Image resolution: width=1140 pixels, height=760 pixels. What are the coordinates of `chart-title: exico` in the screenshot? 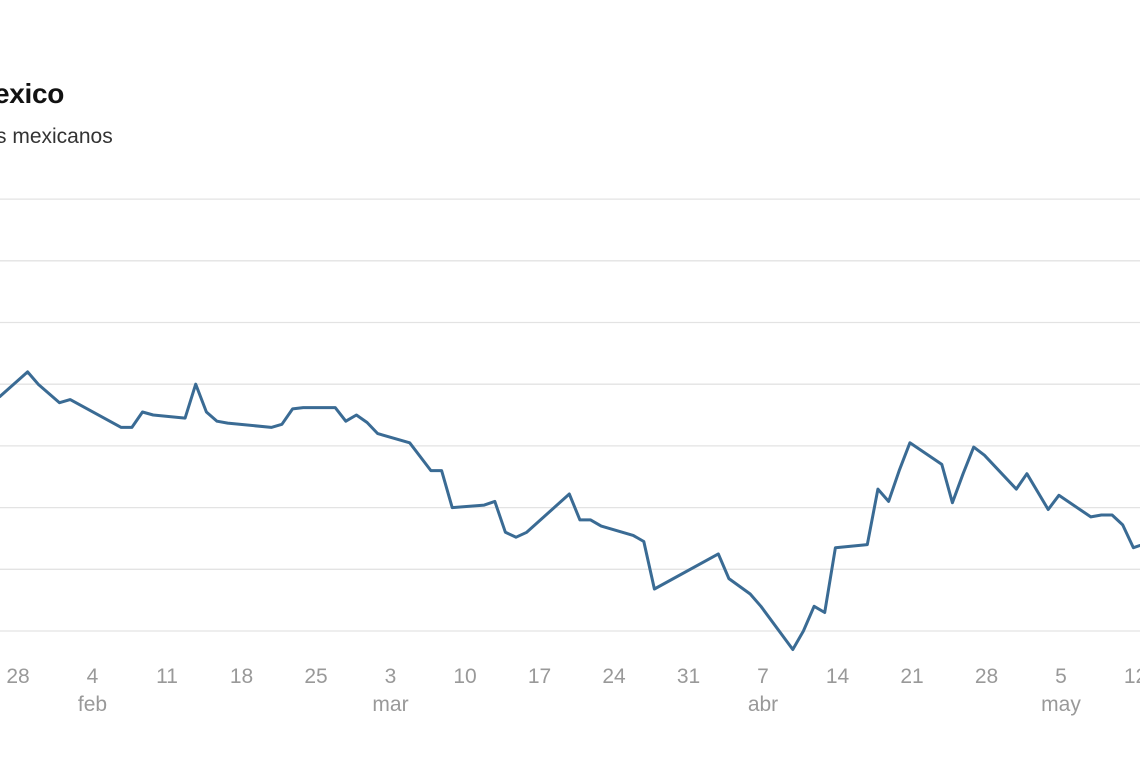 It's located at (32, 93).